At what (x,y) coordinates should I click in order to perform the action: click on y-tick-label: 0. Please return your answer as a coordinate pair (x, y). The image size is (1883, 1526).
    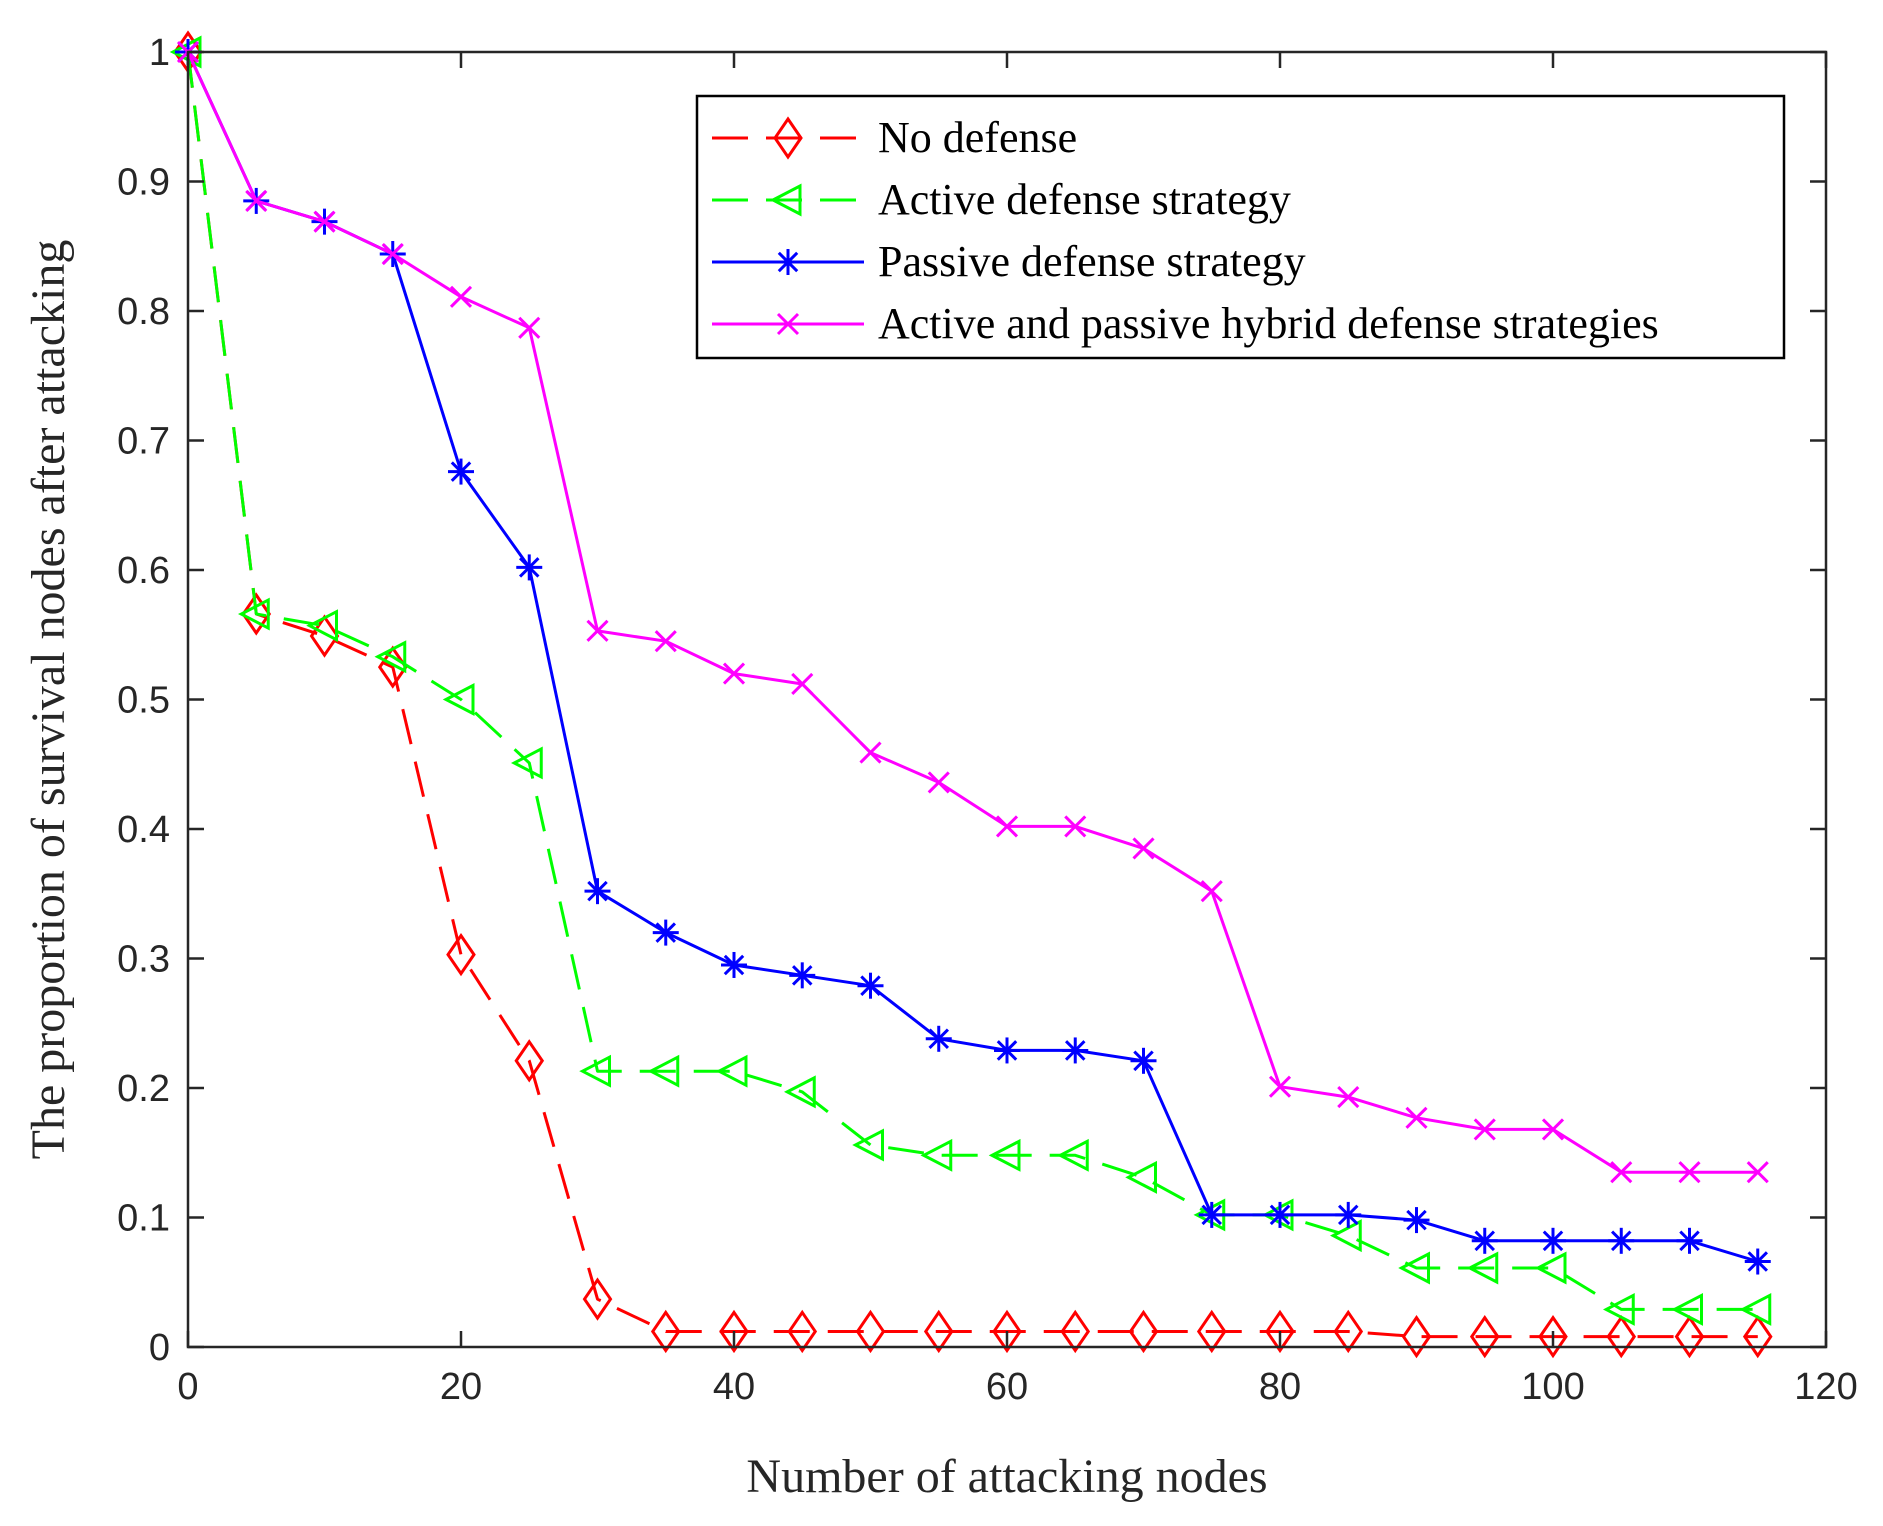
    Looking at the image, I should click on (159, 1348).